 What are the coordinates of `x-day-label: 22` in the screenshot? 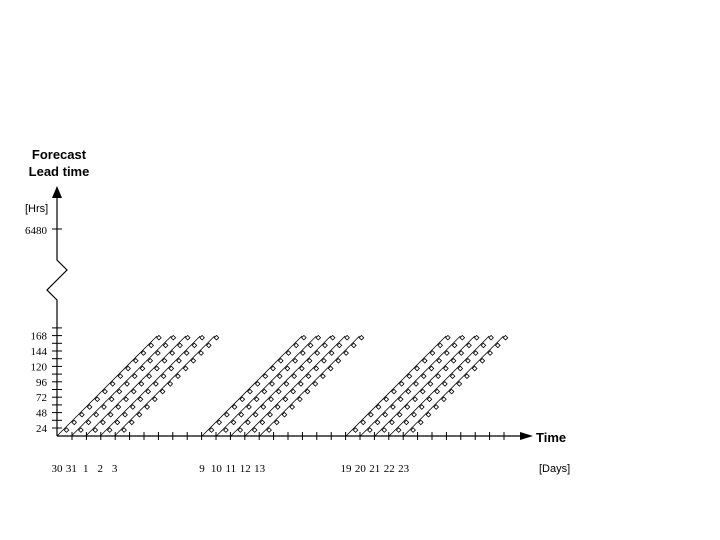 It's located at (389, 469).